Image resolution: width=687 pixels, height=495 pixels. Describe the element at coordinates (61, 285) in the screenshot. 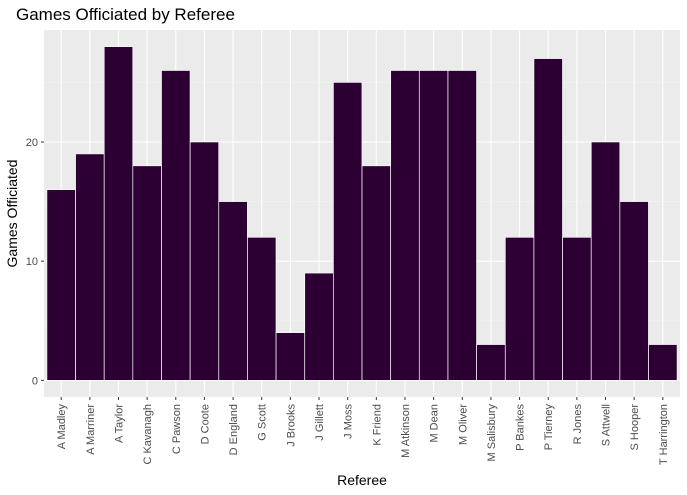

I see `bar-a-madley` at that location.